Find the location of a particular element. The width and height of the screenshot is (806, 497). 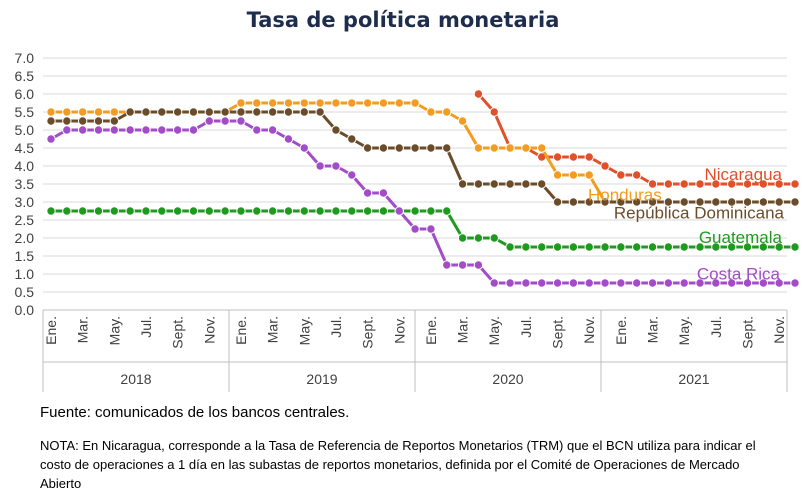

y-tick-label: 7.0 is located at coordinates (25, 58).